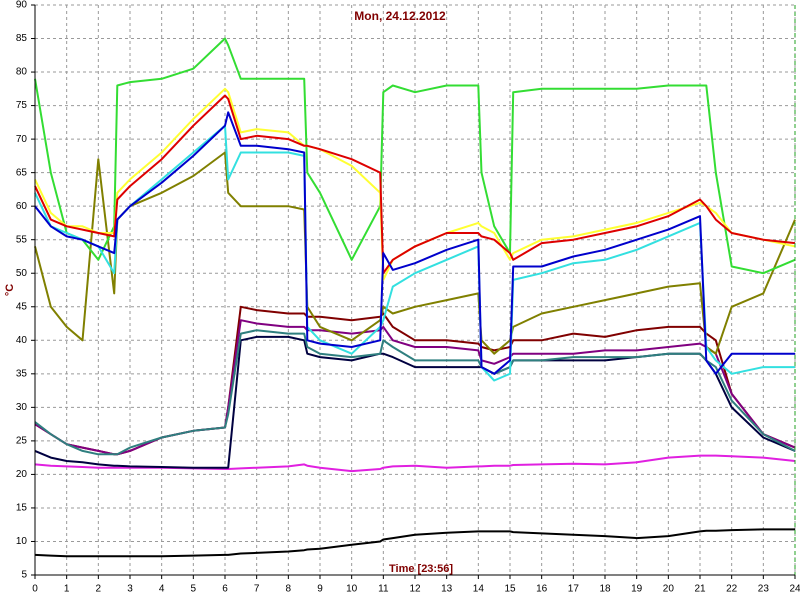 The width and height of the screenshot is (800, 600). What do you see at coordinates (510, 589) in the screenshot?
I see `x-tick-label: 15` at bounding box center [510, 589].